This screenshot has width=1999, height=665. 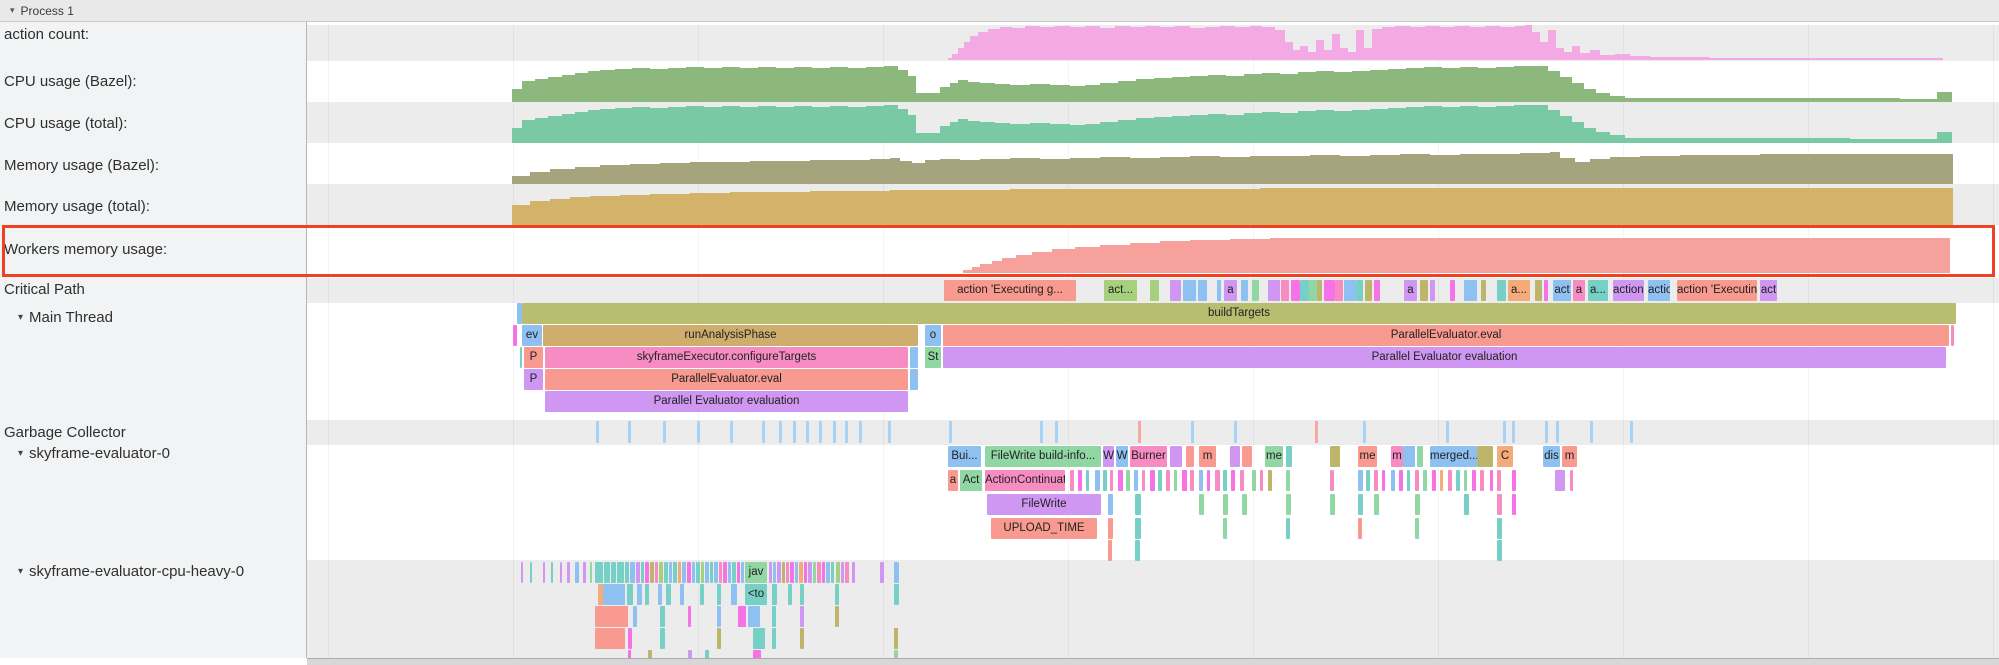 What do you see at coordinates (999, 11) in the screenshot?
I see `process-header-row: ▾ Process 1` at bounding box center [999, 11].